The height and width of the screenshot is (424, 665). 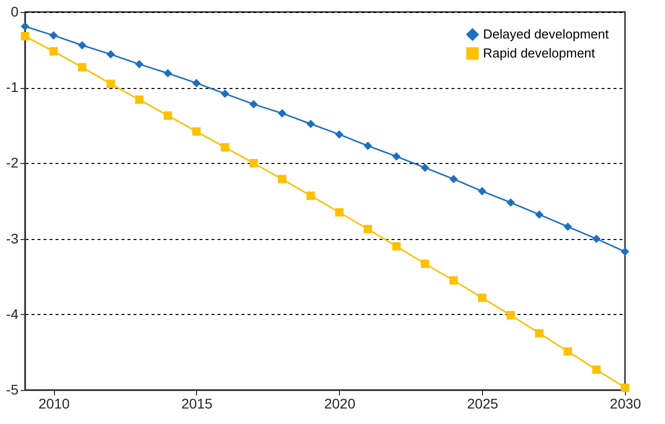 What do you see at coordinates (12, 390) in the screenshot?
I see `y-tick-label: -5` at bounding box center [12, 390].